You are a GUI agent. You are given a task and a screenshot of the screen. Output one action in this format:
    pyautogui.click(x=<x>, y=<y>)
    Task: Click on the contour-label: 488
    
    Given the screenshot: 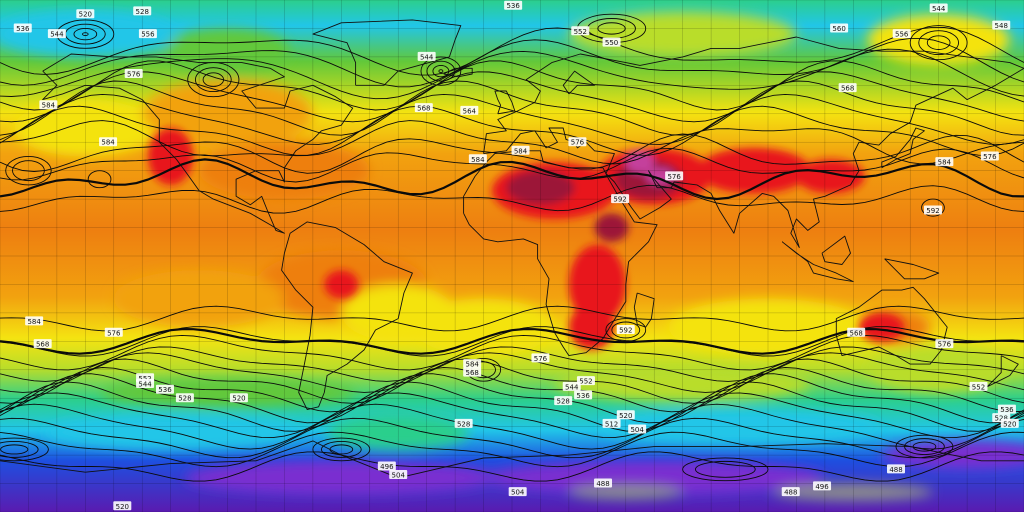 What is the action you would take?
    pyautogui.click(x=896, y=469)
    